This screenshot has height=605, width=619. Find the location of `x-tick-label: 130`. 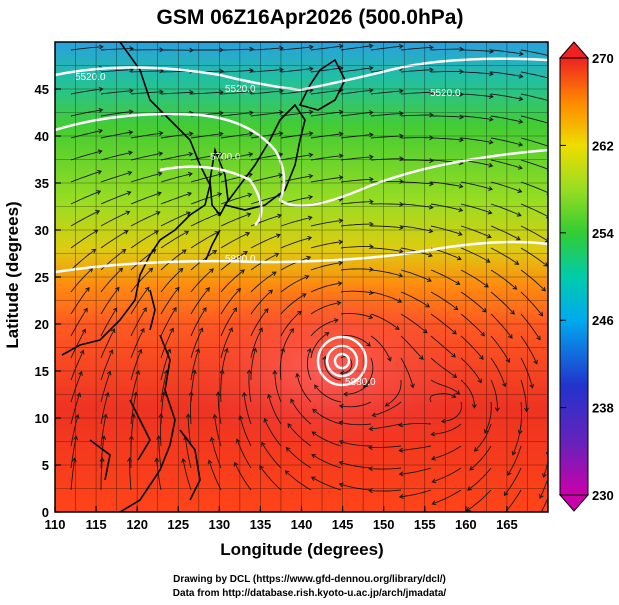

x-tick-label: 130 is located at coordinates (219, 524).